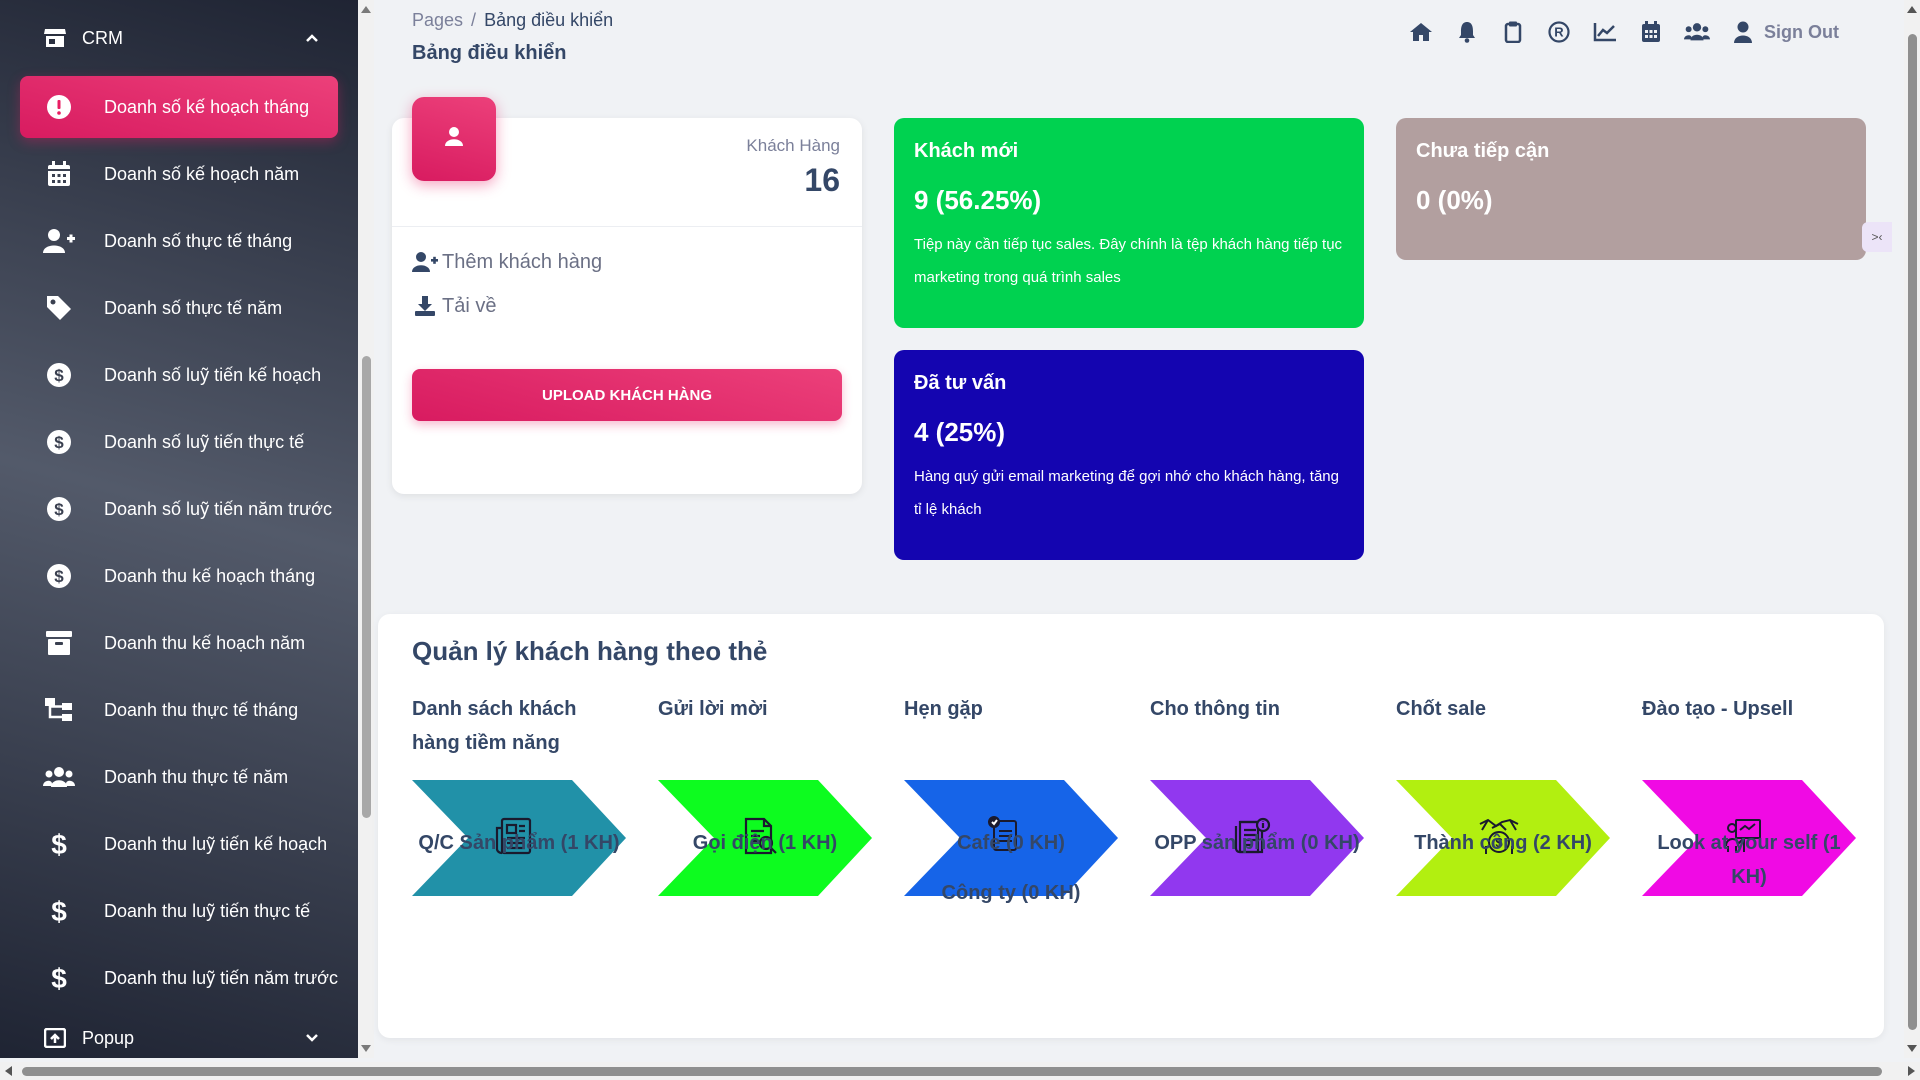 The image size is (1920, 1080). What do you see at coordinates (454, 306) in the screenshot?
I see `download-link: Tải về` at bounding box center [454, 306].